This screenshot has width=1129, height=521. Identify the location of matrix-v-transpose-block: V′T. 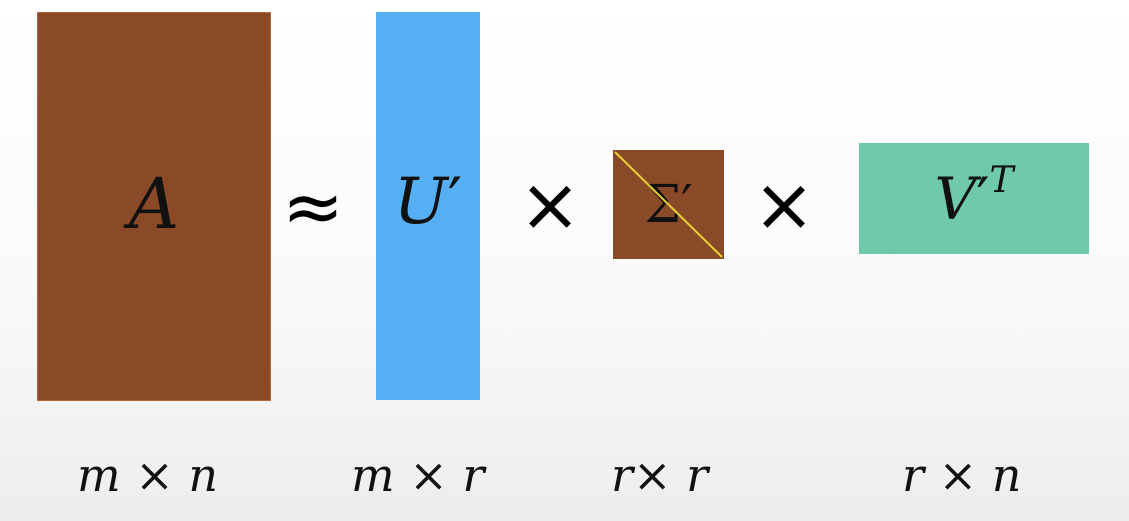
(974, 198).